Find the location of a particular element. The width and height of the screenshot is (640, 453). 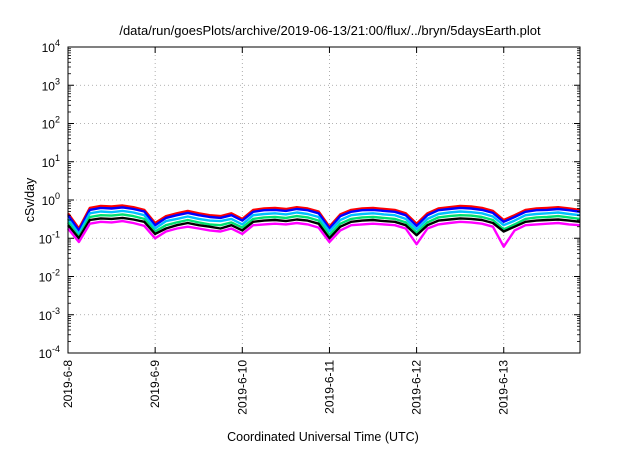

y-tick-label-exponent: 4 is located at coordinates (57, 43).